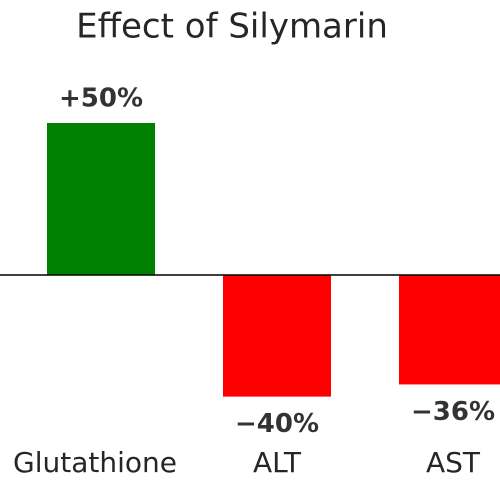  Describe the element at coordinates (95, 462) in the screenshot. I see `x-tick-label: Glutathione` at that location.